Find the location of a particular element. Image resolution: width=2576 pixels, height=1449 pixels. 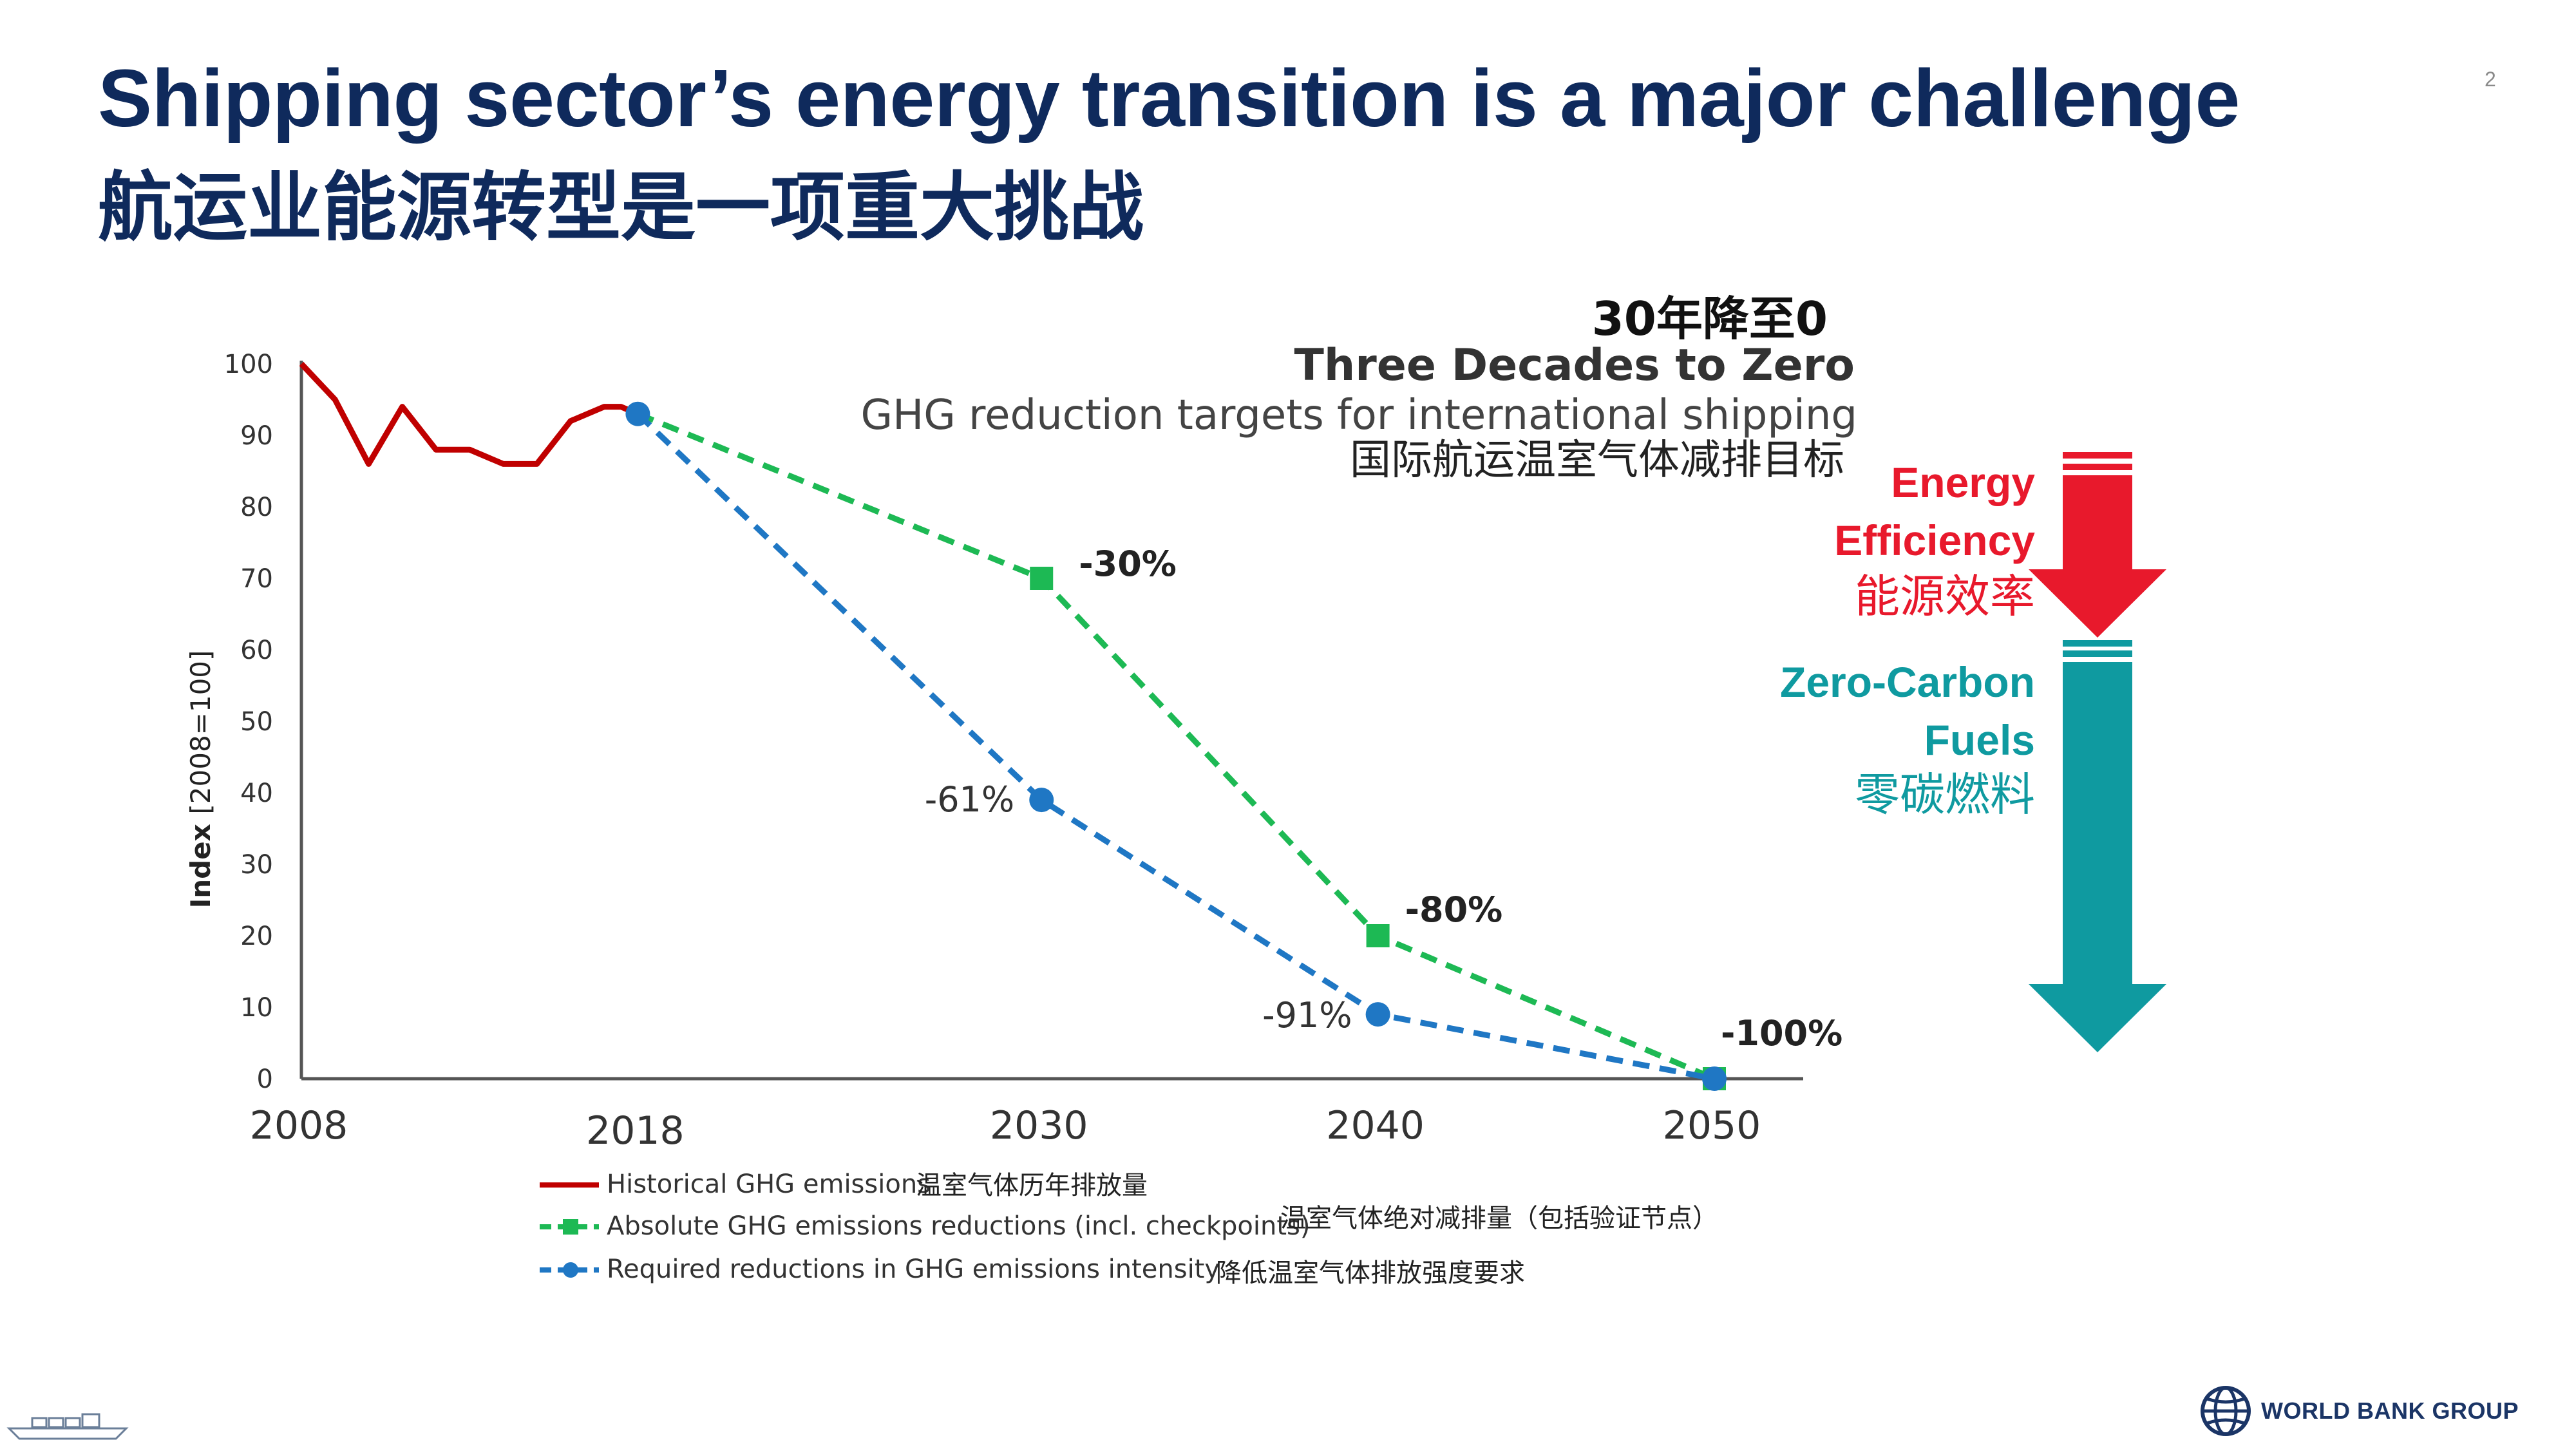

y-tick-label: 30 is located at coordinates (256, 865).